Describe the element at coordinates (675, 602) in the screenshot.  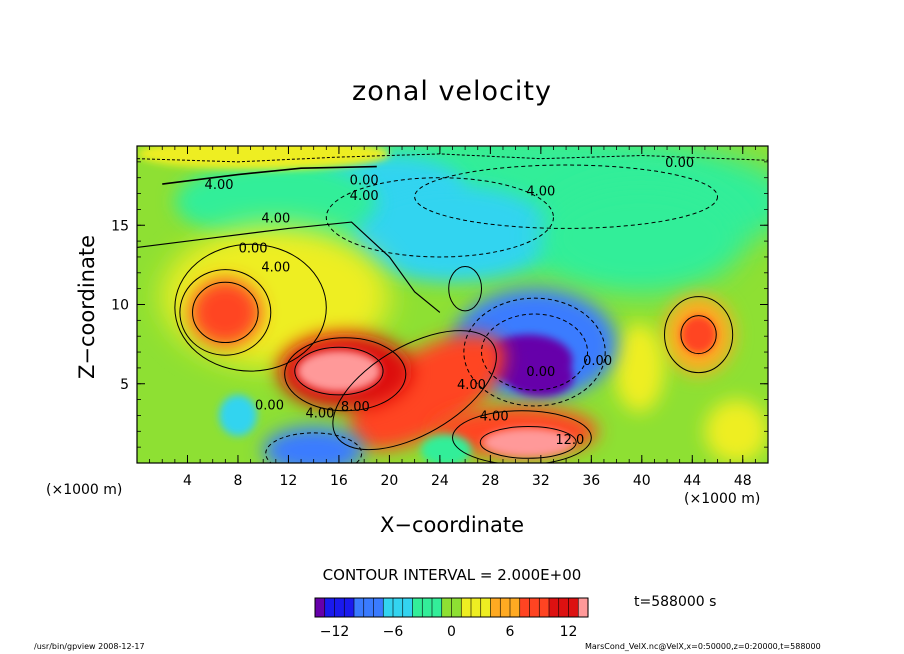
I see `time-stamp: t=588000 s` at that location.